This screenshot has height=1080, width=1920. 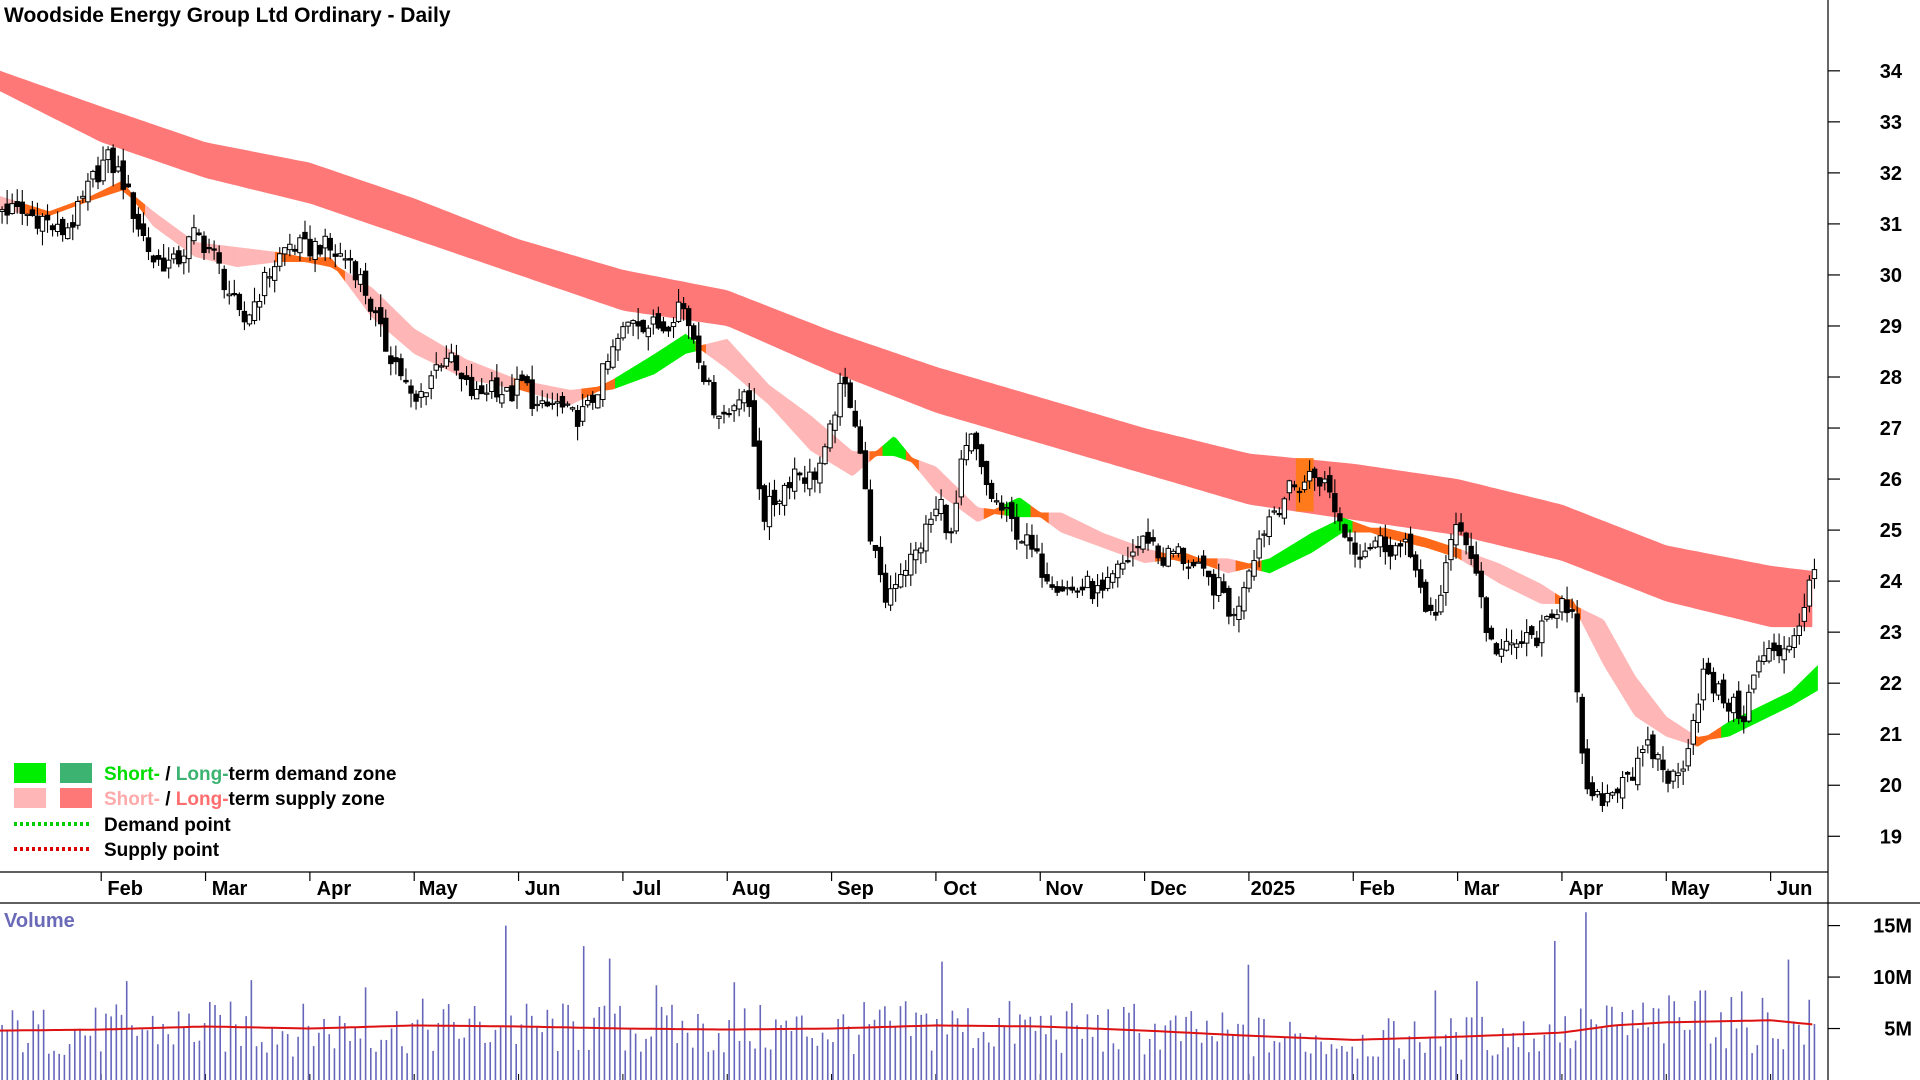 What do you see at coordinates (39, 921) in the screenshot?
I see `volume-label: Volume` at bounding box center [39, 921].